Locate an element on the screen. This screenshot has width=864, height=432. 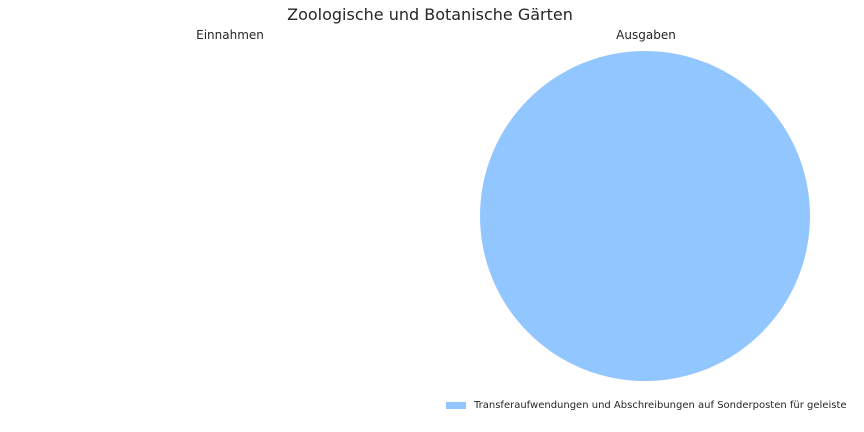
pie-title-einnahmen: Einnahmen is located at coordinates (230, 35).